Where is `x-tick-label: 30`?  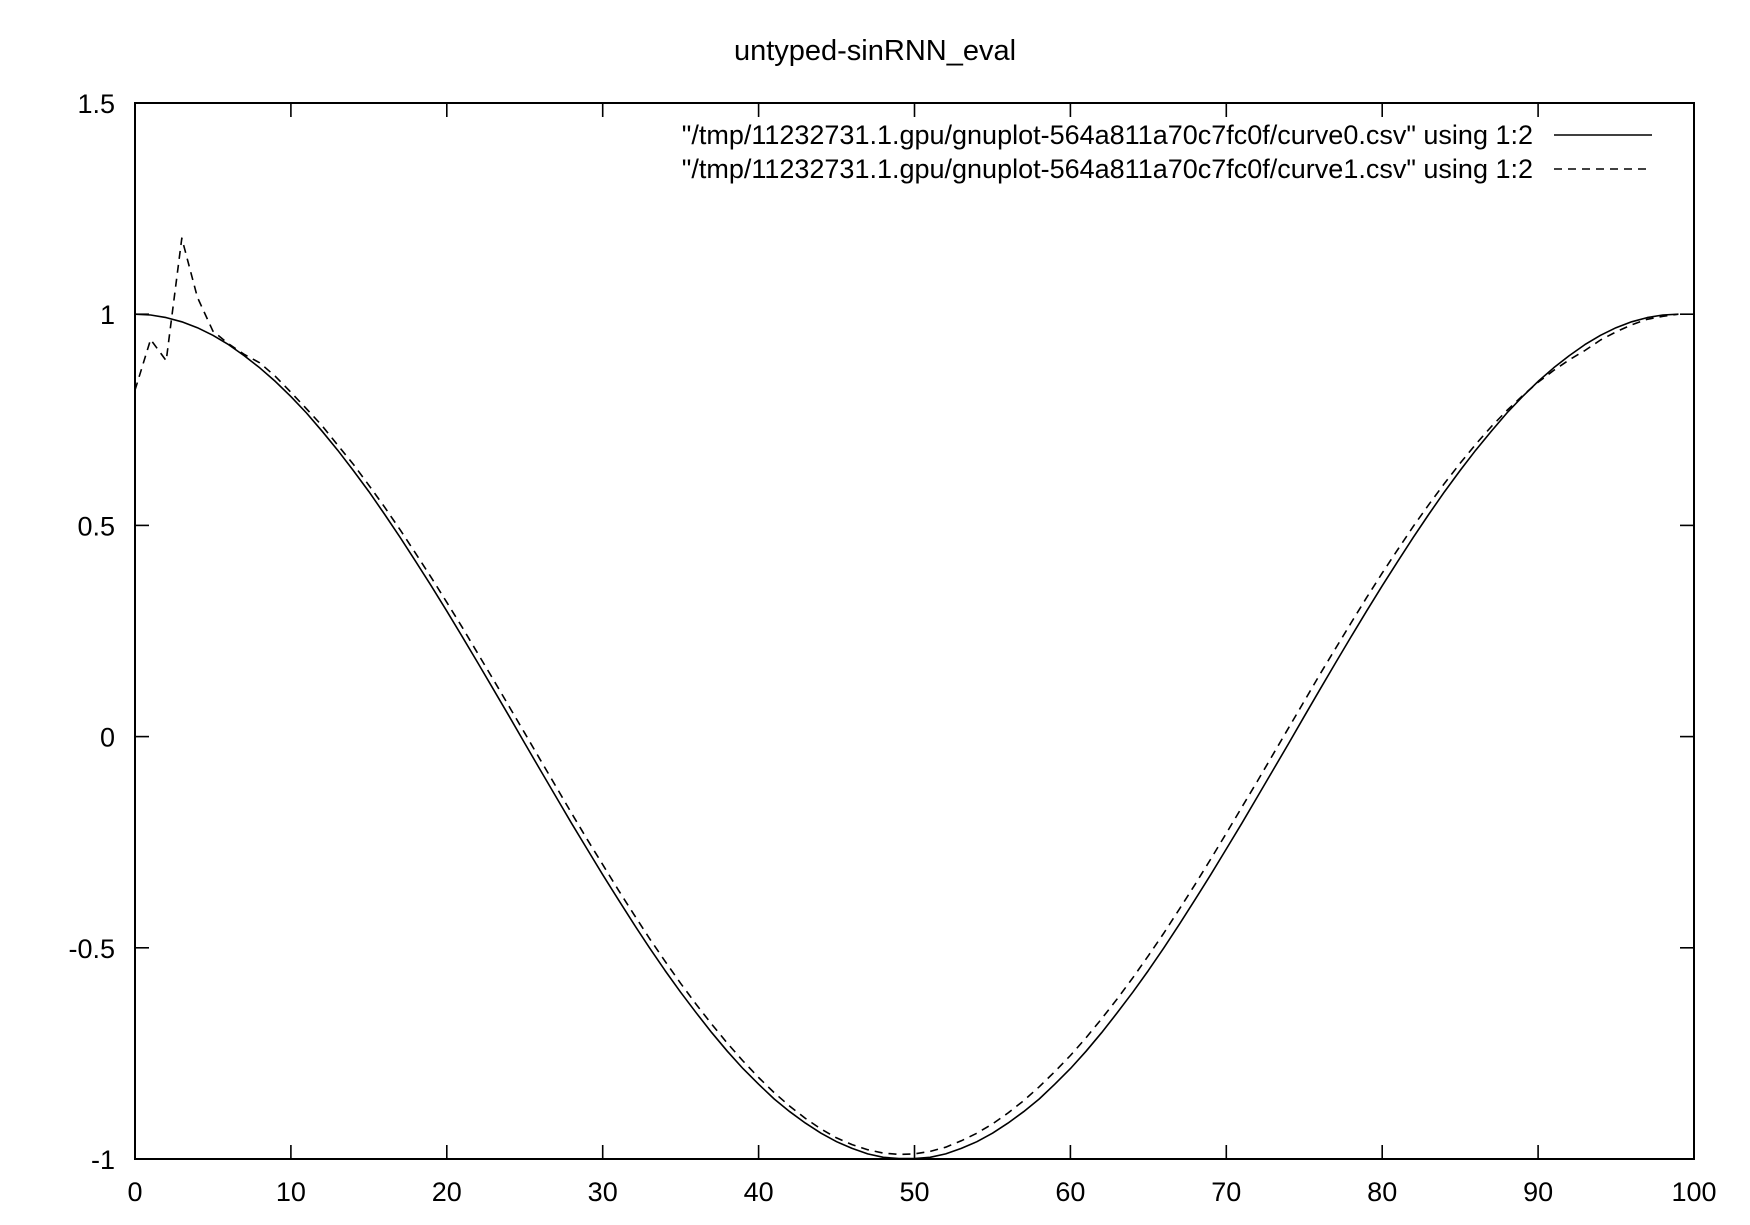 x-tick-label: 30 is located at coordinates (603, 1192).